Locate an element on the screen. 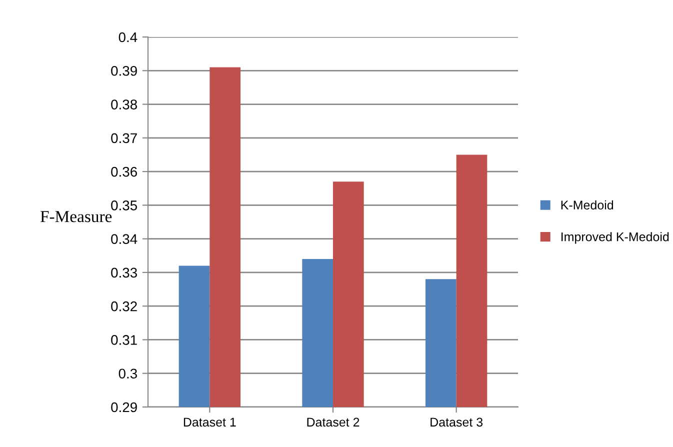 The image size is (673, 447). y-tick-label: 0.33 is located at coordinates (124, 273).